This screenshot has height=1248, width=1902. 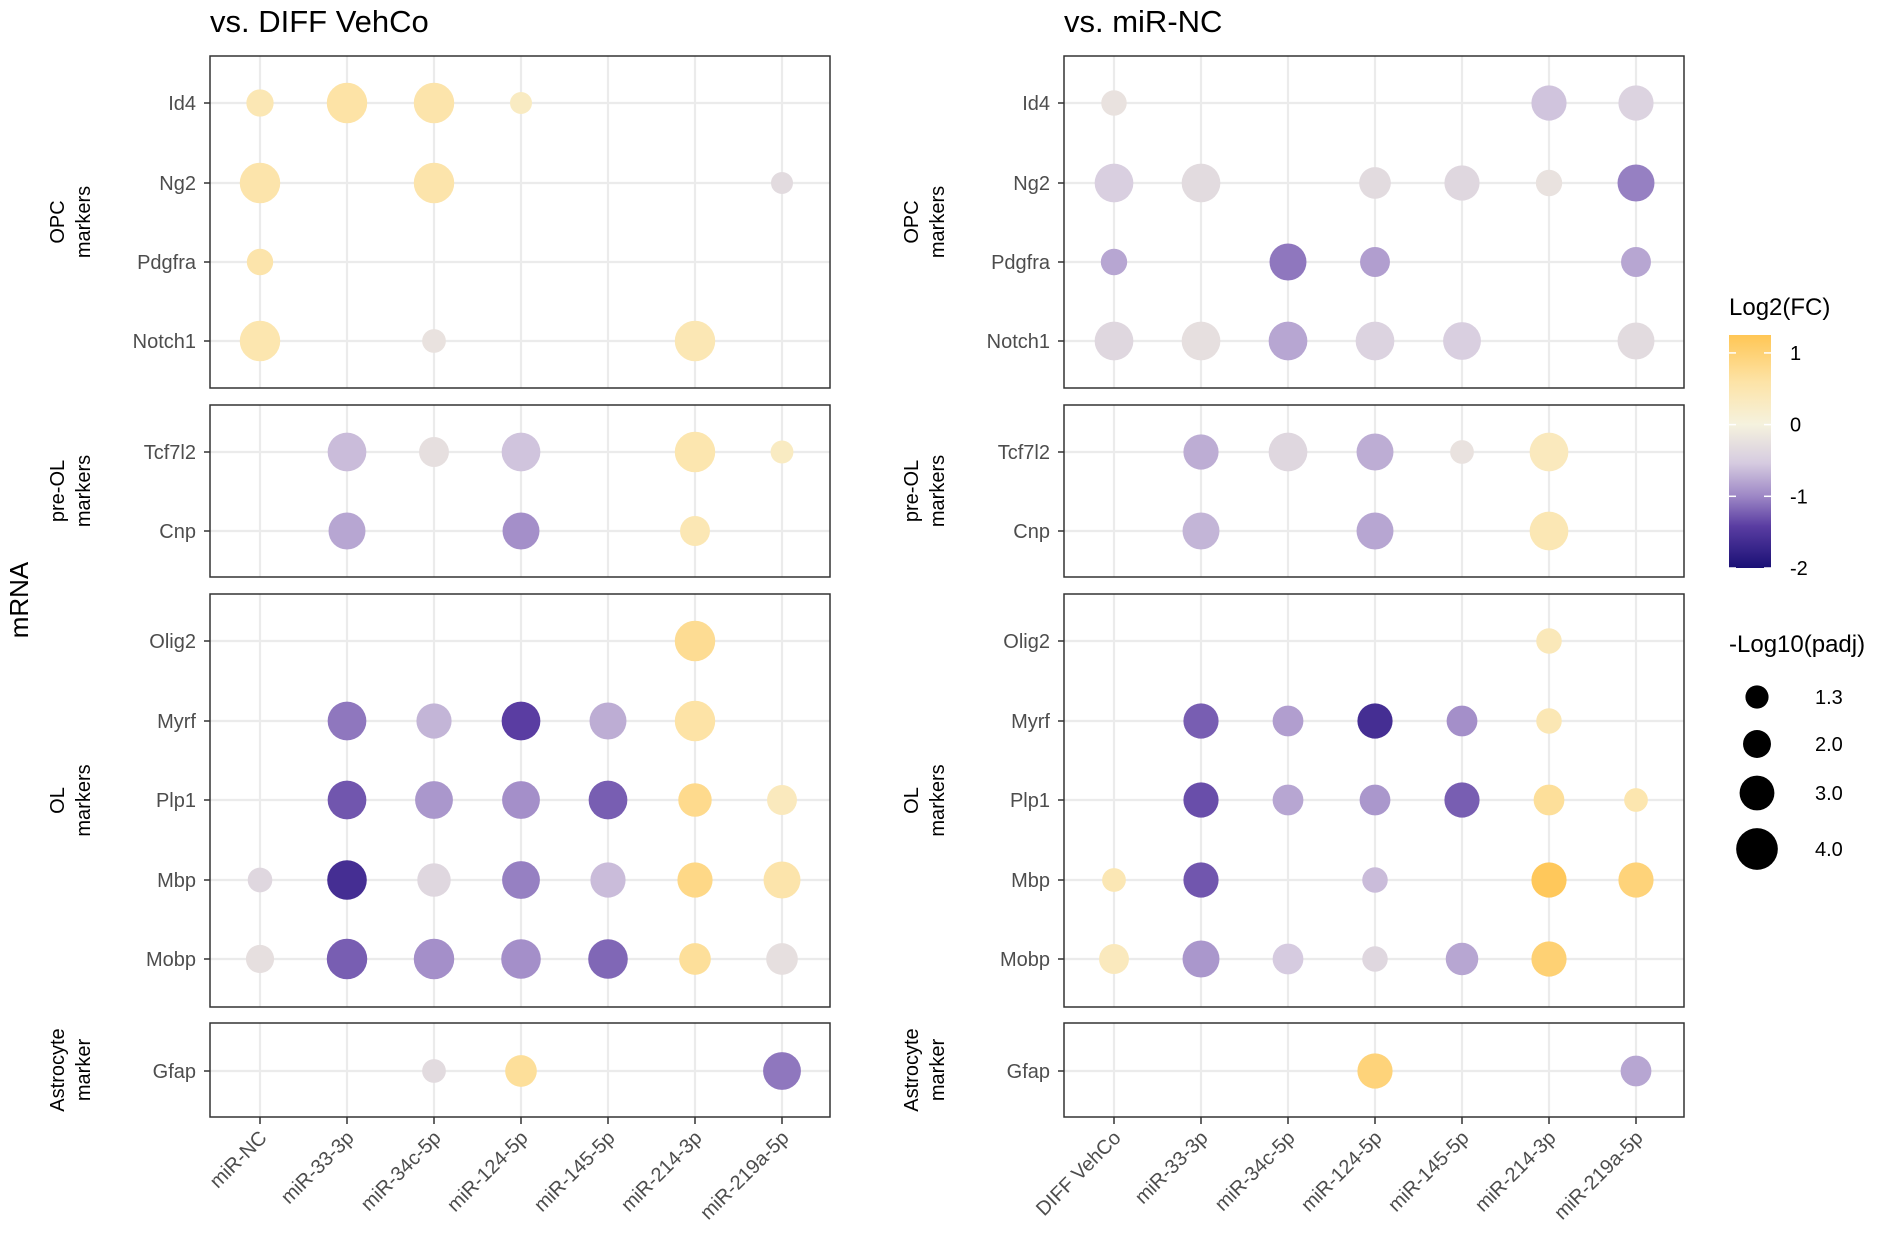 I want to click on y-tick-label: Notch1, so click(x=164, y=342).